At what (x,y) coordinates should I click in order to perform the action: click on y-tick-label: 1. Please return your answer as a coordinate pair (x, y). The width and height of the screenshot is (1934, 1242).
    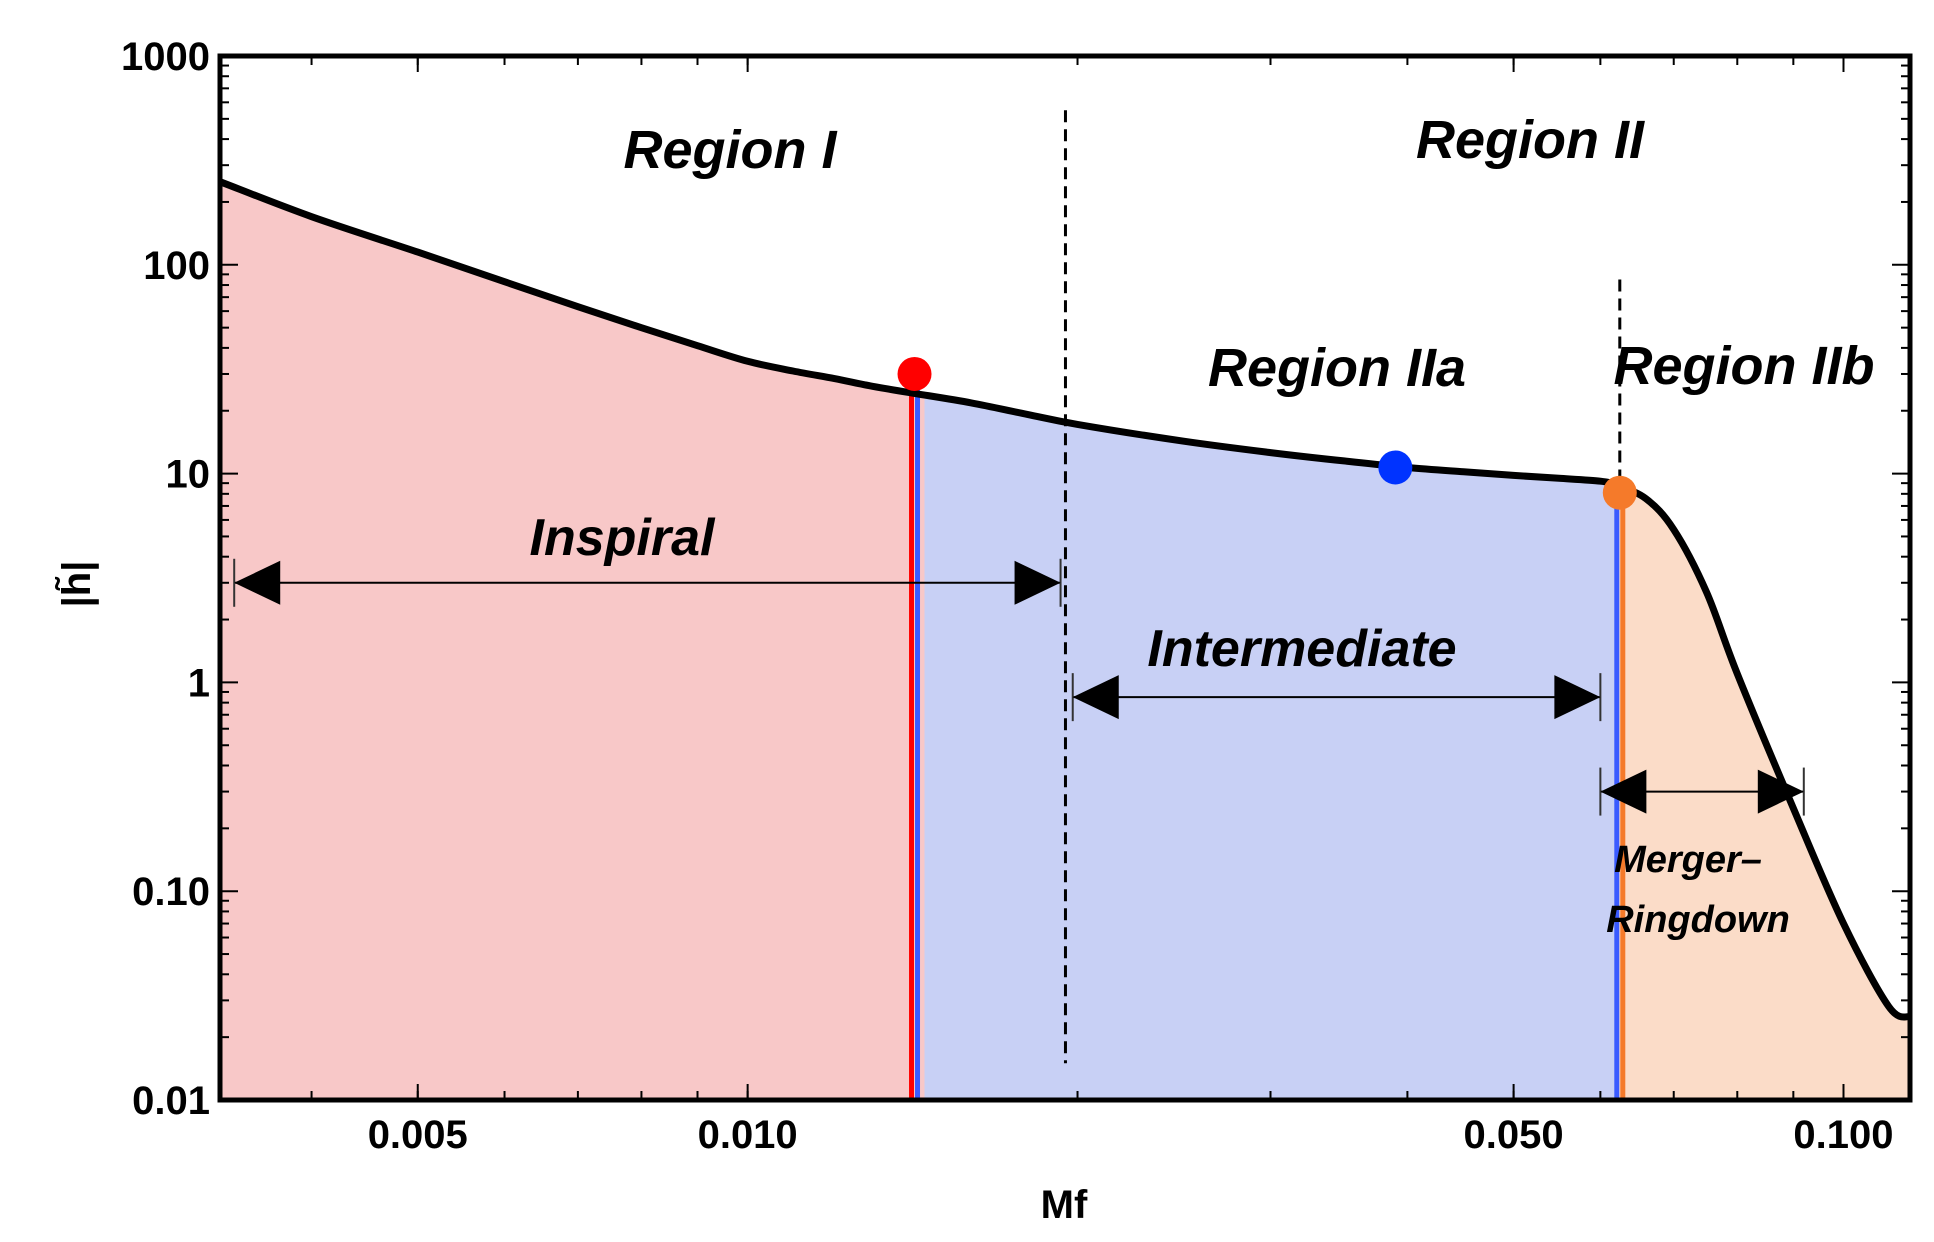
    Looking at the image, I should click on (199, 683).